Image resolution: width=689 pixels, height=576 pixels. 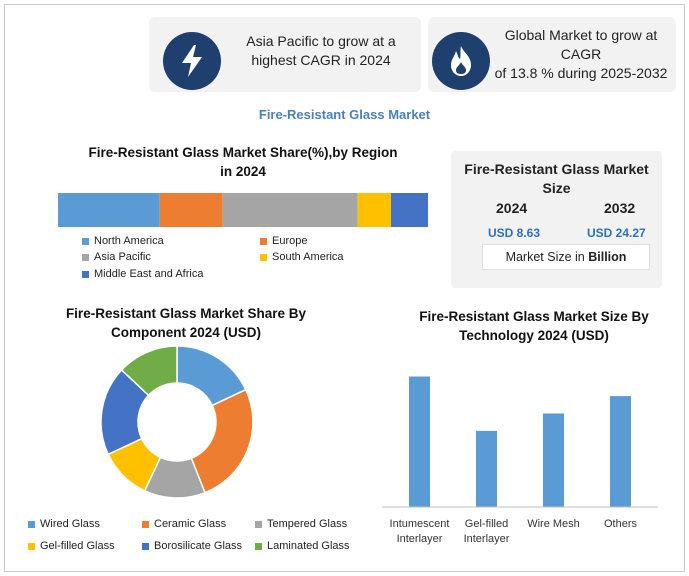 I want to click on legend-item-ceramic-glass: Ceramic Glass, so click(x=184, y=524).